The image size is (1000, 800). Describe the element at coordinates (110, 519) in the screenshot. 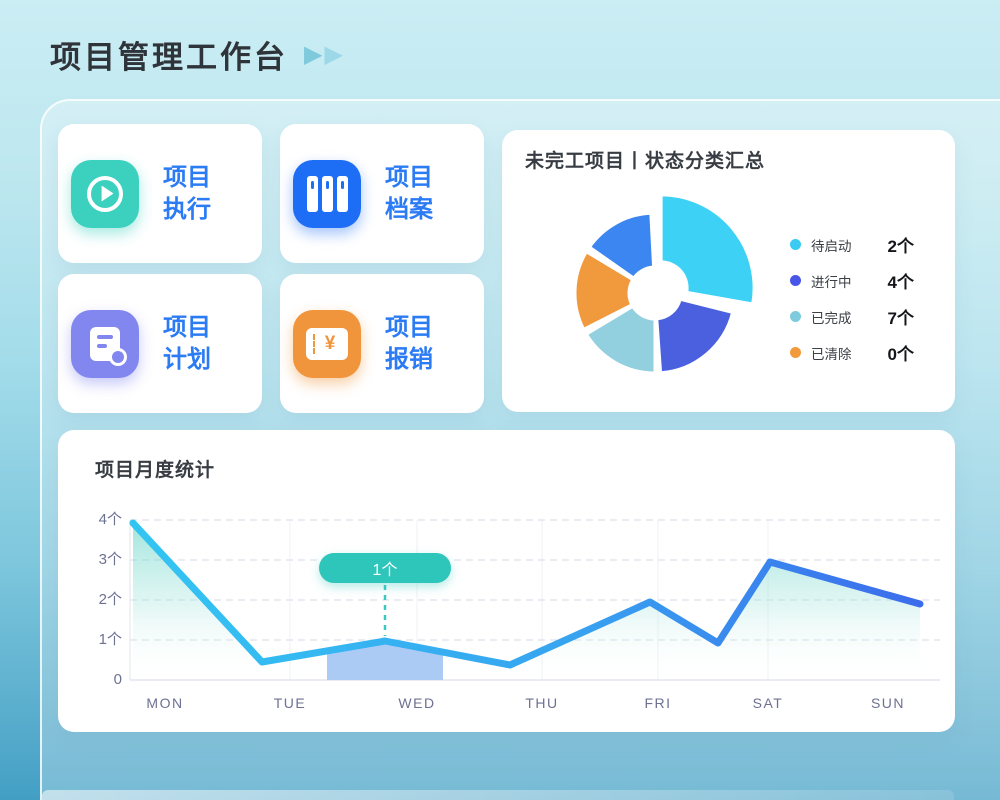

I see `y-axis-tick: 4个` at that location.